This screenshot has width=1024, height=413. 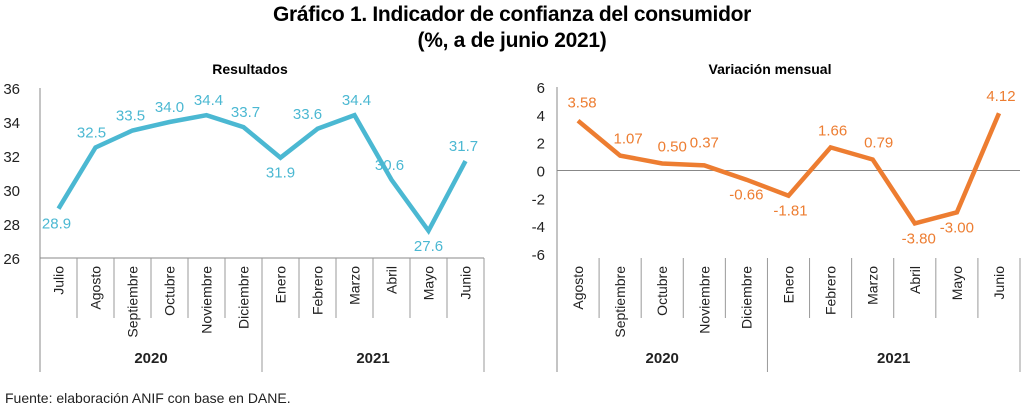 I want to click on variation-y-tick-label: -6, so click(x=538, y=255).